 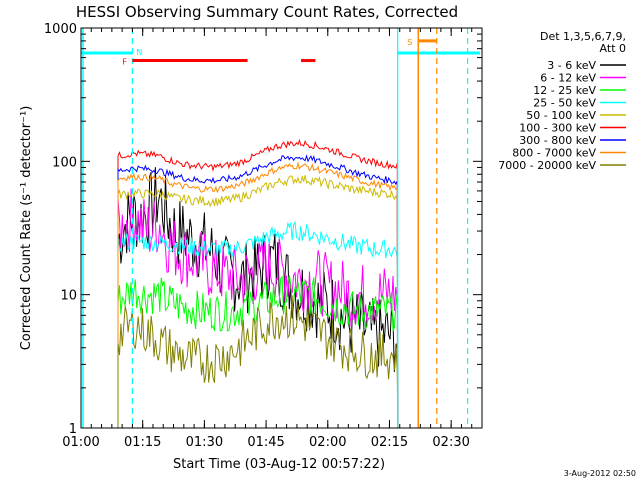 What do you see at coordinates (60, 29) in the screenshot?
I see `y-tick-label: 1000` at bounding box center [60, 29].